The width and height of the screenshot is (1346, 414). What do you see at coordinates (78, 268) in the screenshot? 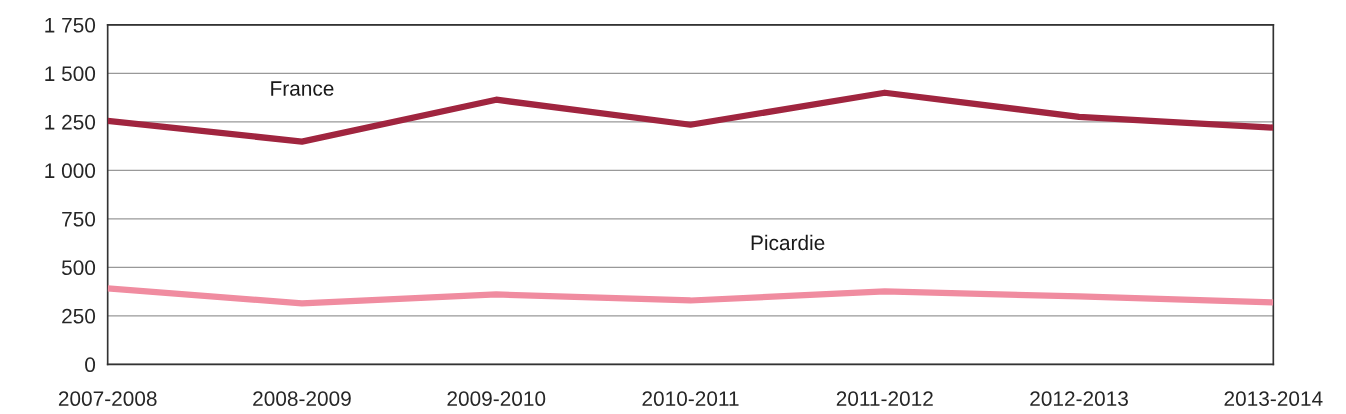
I see `y-tick-label: 500` at bounding box center [78, 268].